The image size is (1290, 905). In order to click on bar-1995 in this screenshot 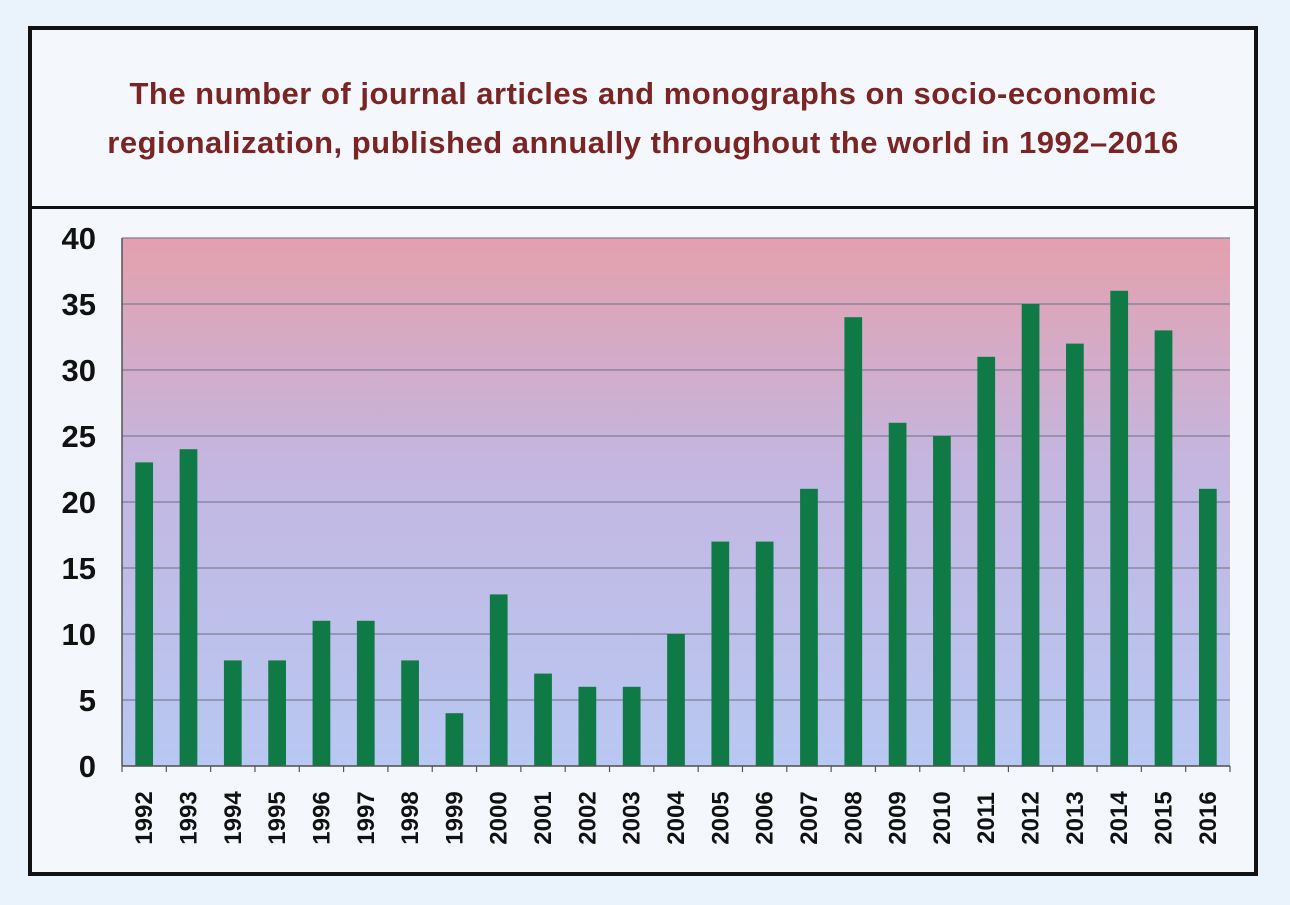, I will do `click(277, 713)`.